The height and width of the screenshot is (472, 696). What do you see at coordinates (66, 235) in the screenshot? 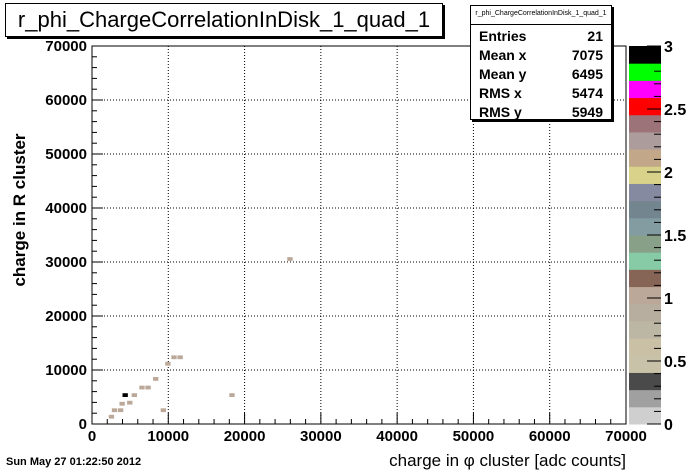
I see `y-tick-labels: 0 10000 20000 30000 40000 50000 60000 70000` at bounding box center [66, 235].